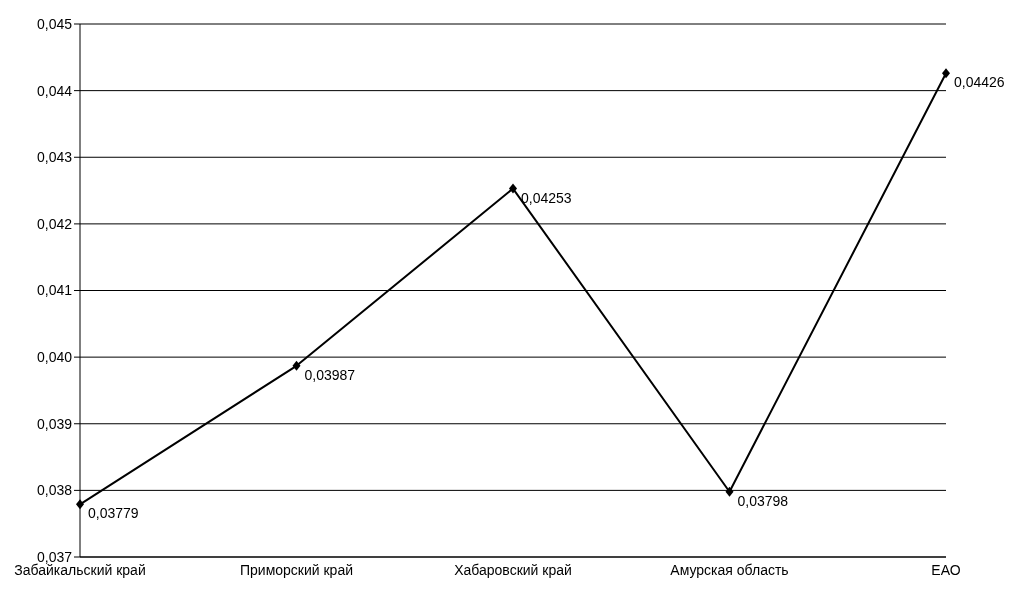 The height and width of the screenshot is (595, 1024). What do you see at coordinates (54, 157) in the screenshot?
I see `y-tick-label: 0,043` at bounding box center [54, 157].